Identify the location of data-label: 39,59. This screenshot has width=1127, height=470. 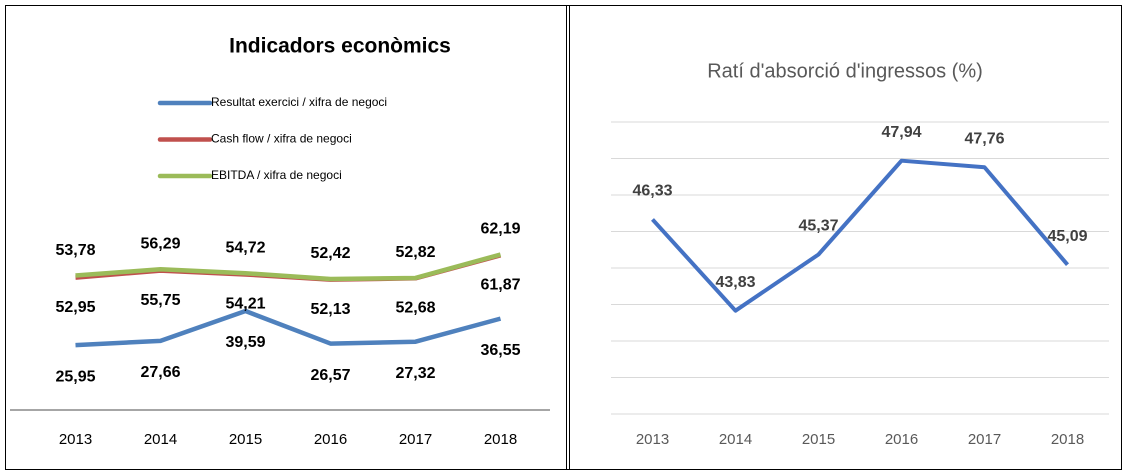
(245, 342).